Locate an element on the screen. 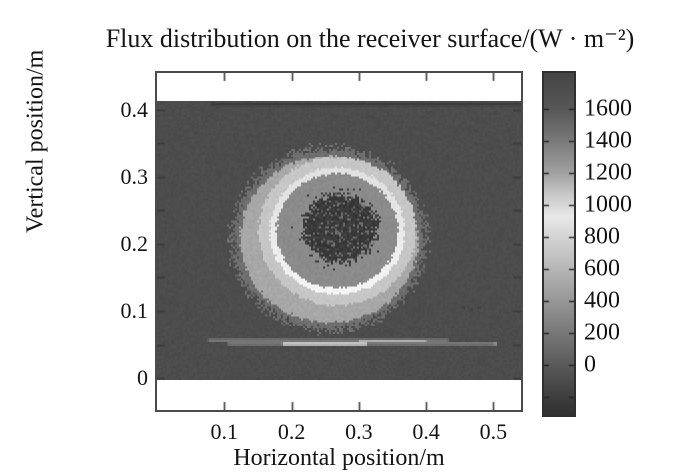 This screenshot has height=476, width=700. x-tick-label: 0.3 is located at coordinates (359, 431).